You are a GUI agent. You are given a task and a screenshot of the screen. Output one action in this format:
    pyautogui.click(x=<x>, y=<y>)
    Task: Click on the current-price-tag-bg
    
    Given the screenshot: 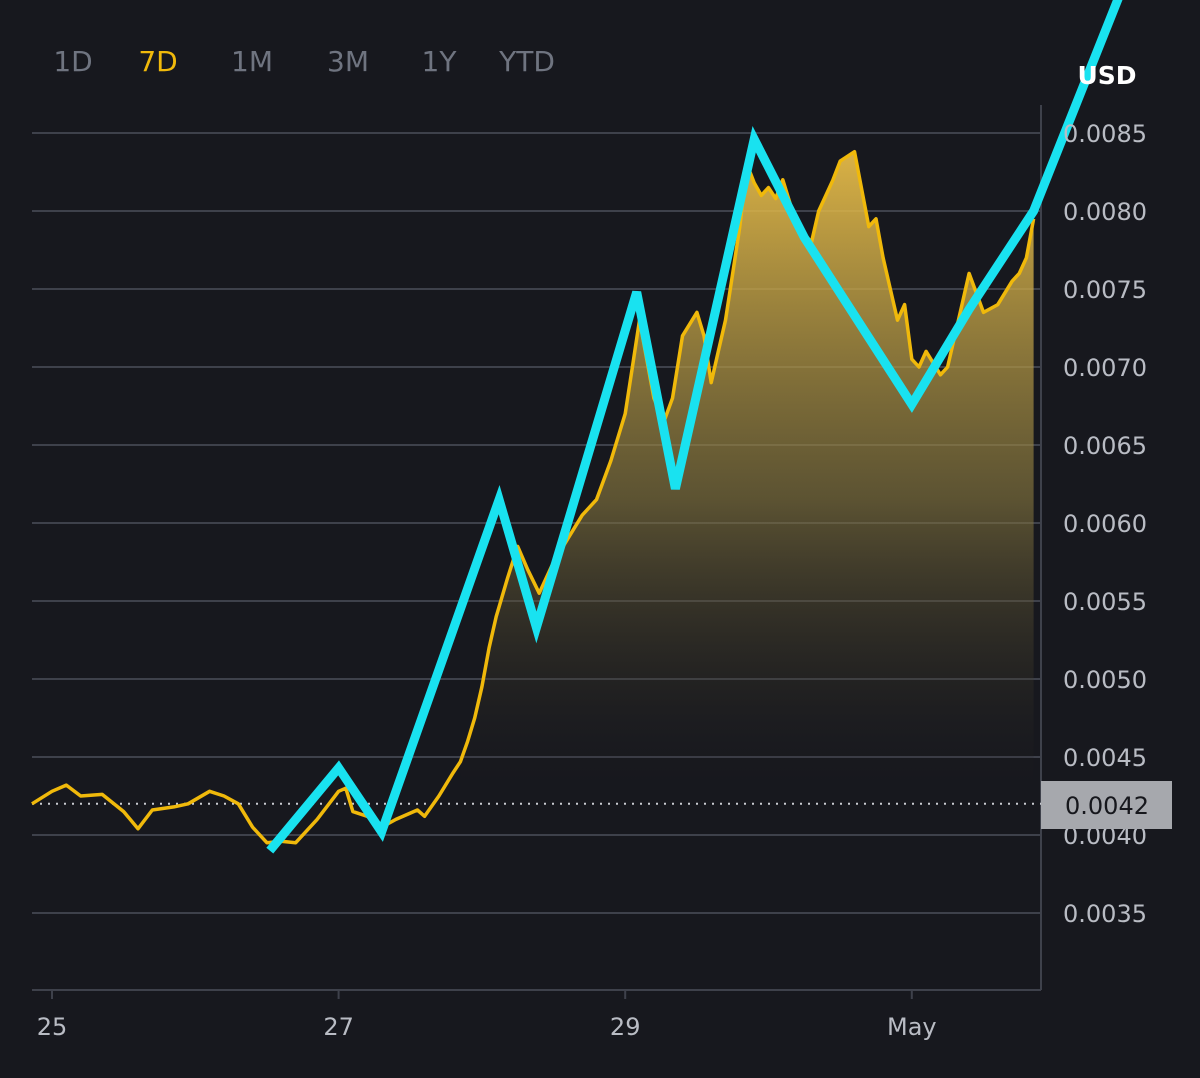 What is the action you would take?
    pyautogui.click(x=1106, y=805)
    